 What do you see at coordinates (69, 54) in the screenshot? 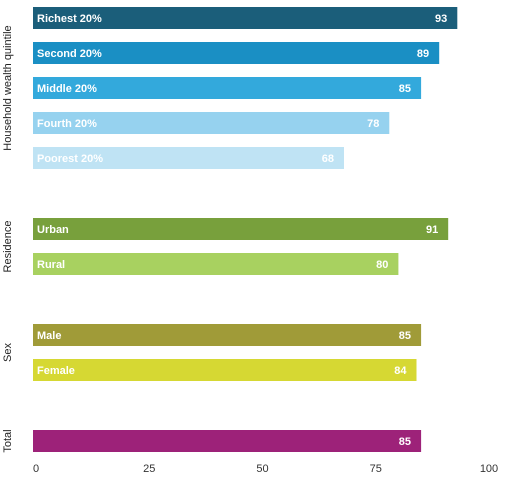
I see `bar-category-label: Second 20%` at bounding box center [69, 54].